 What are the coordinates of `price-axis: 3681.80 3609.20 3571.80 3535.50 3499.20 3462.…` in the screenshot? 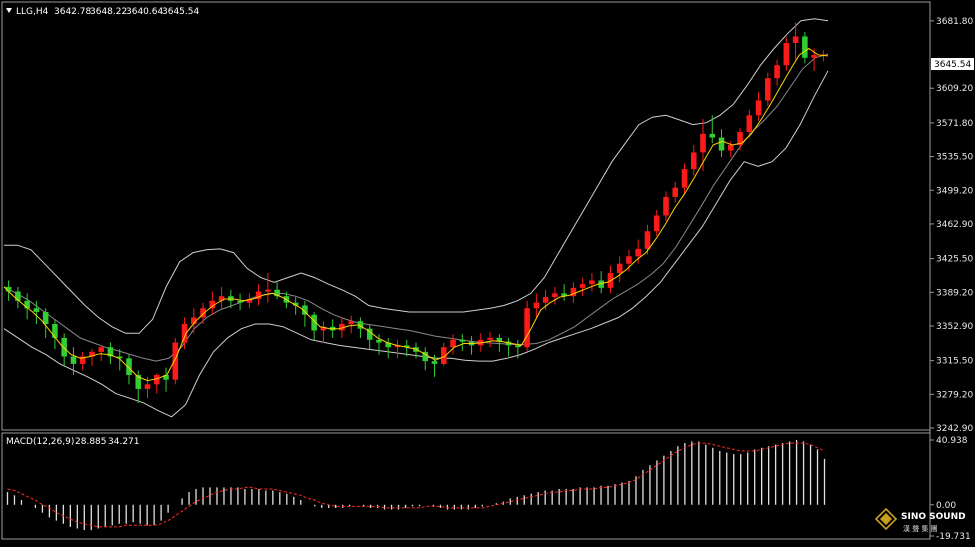 It's located at (951, 225).